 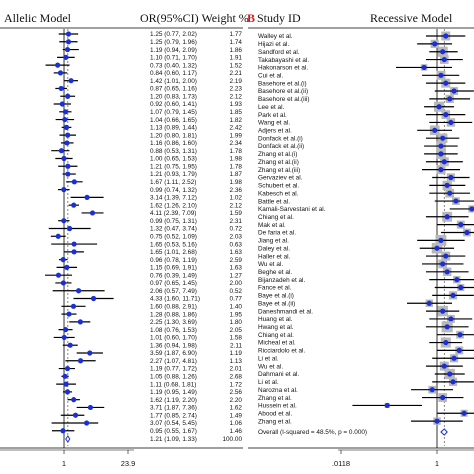 I want to click on panel-a-or-label: 1.65 (1.01, 2.68), so click(x=173, y=252).